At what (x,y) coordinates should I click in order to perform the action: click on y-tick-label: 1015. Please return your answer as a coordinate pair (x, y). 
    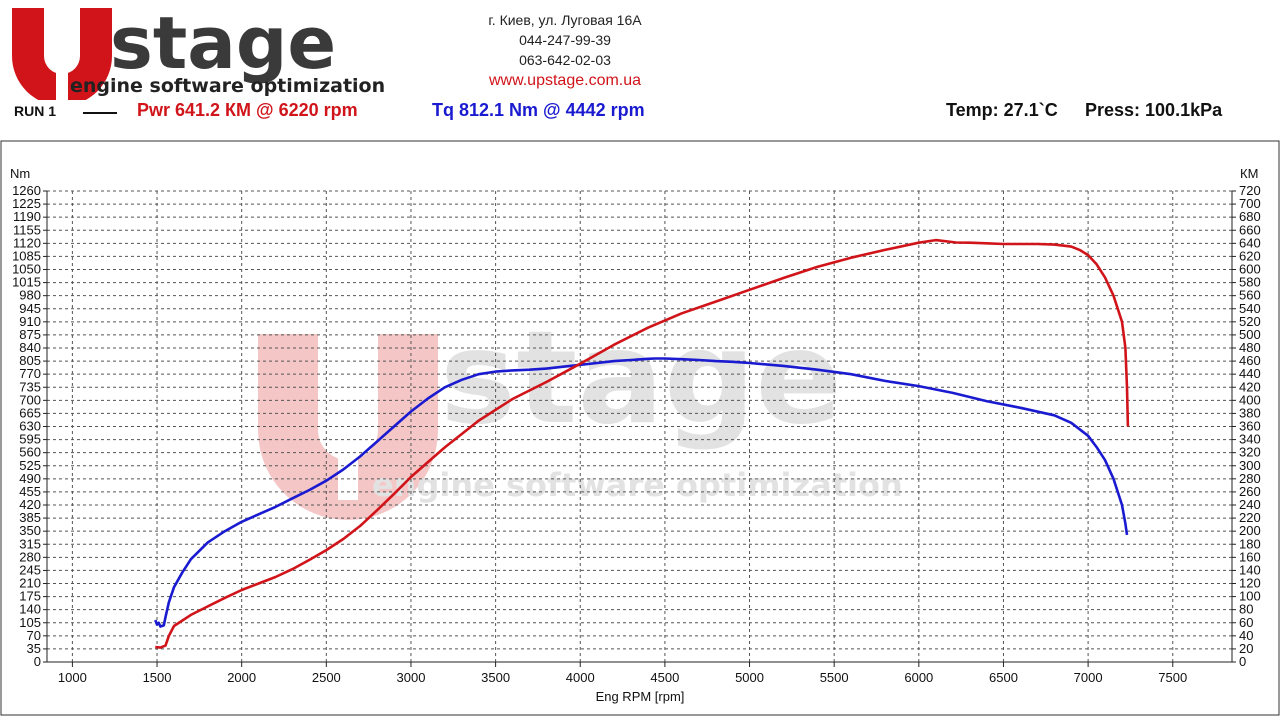
    Looking at the image, I should click on (26, 282).